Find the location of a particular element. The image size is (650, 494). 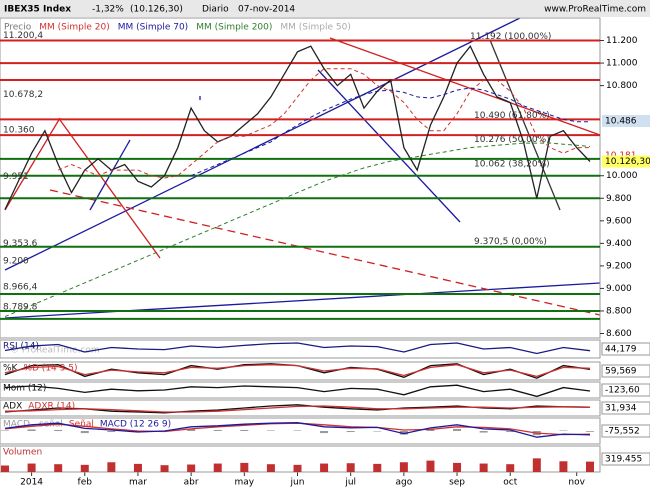

title: IBEX35 Index is located at coordinates (37, 10).